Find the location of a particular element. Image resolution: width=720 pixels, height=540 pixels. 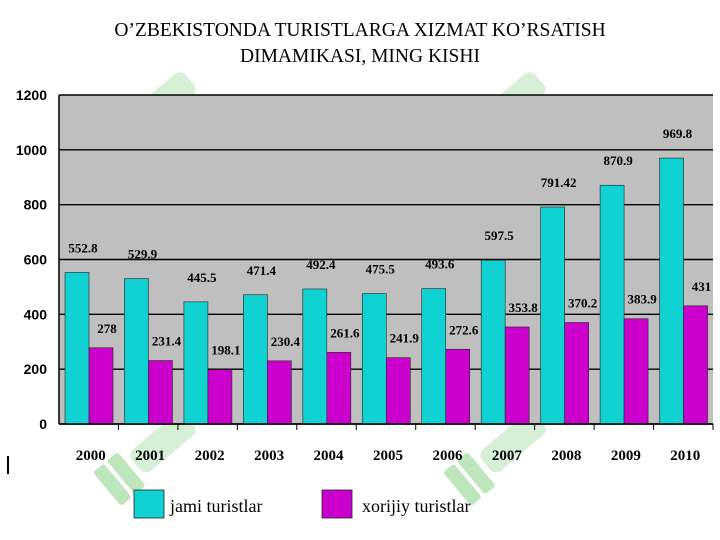

x-tick-label-2001: 2001 is located at coordinates (150, 456).